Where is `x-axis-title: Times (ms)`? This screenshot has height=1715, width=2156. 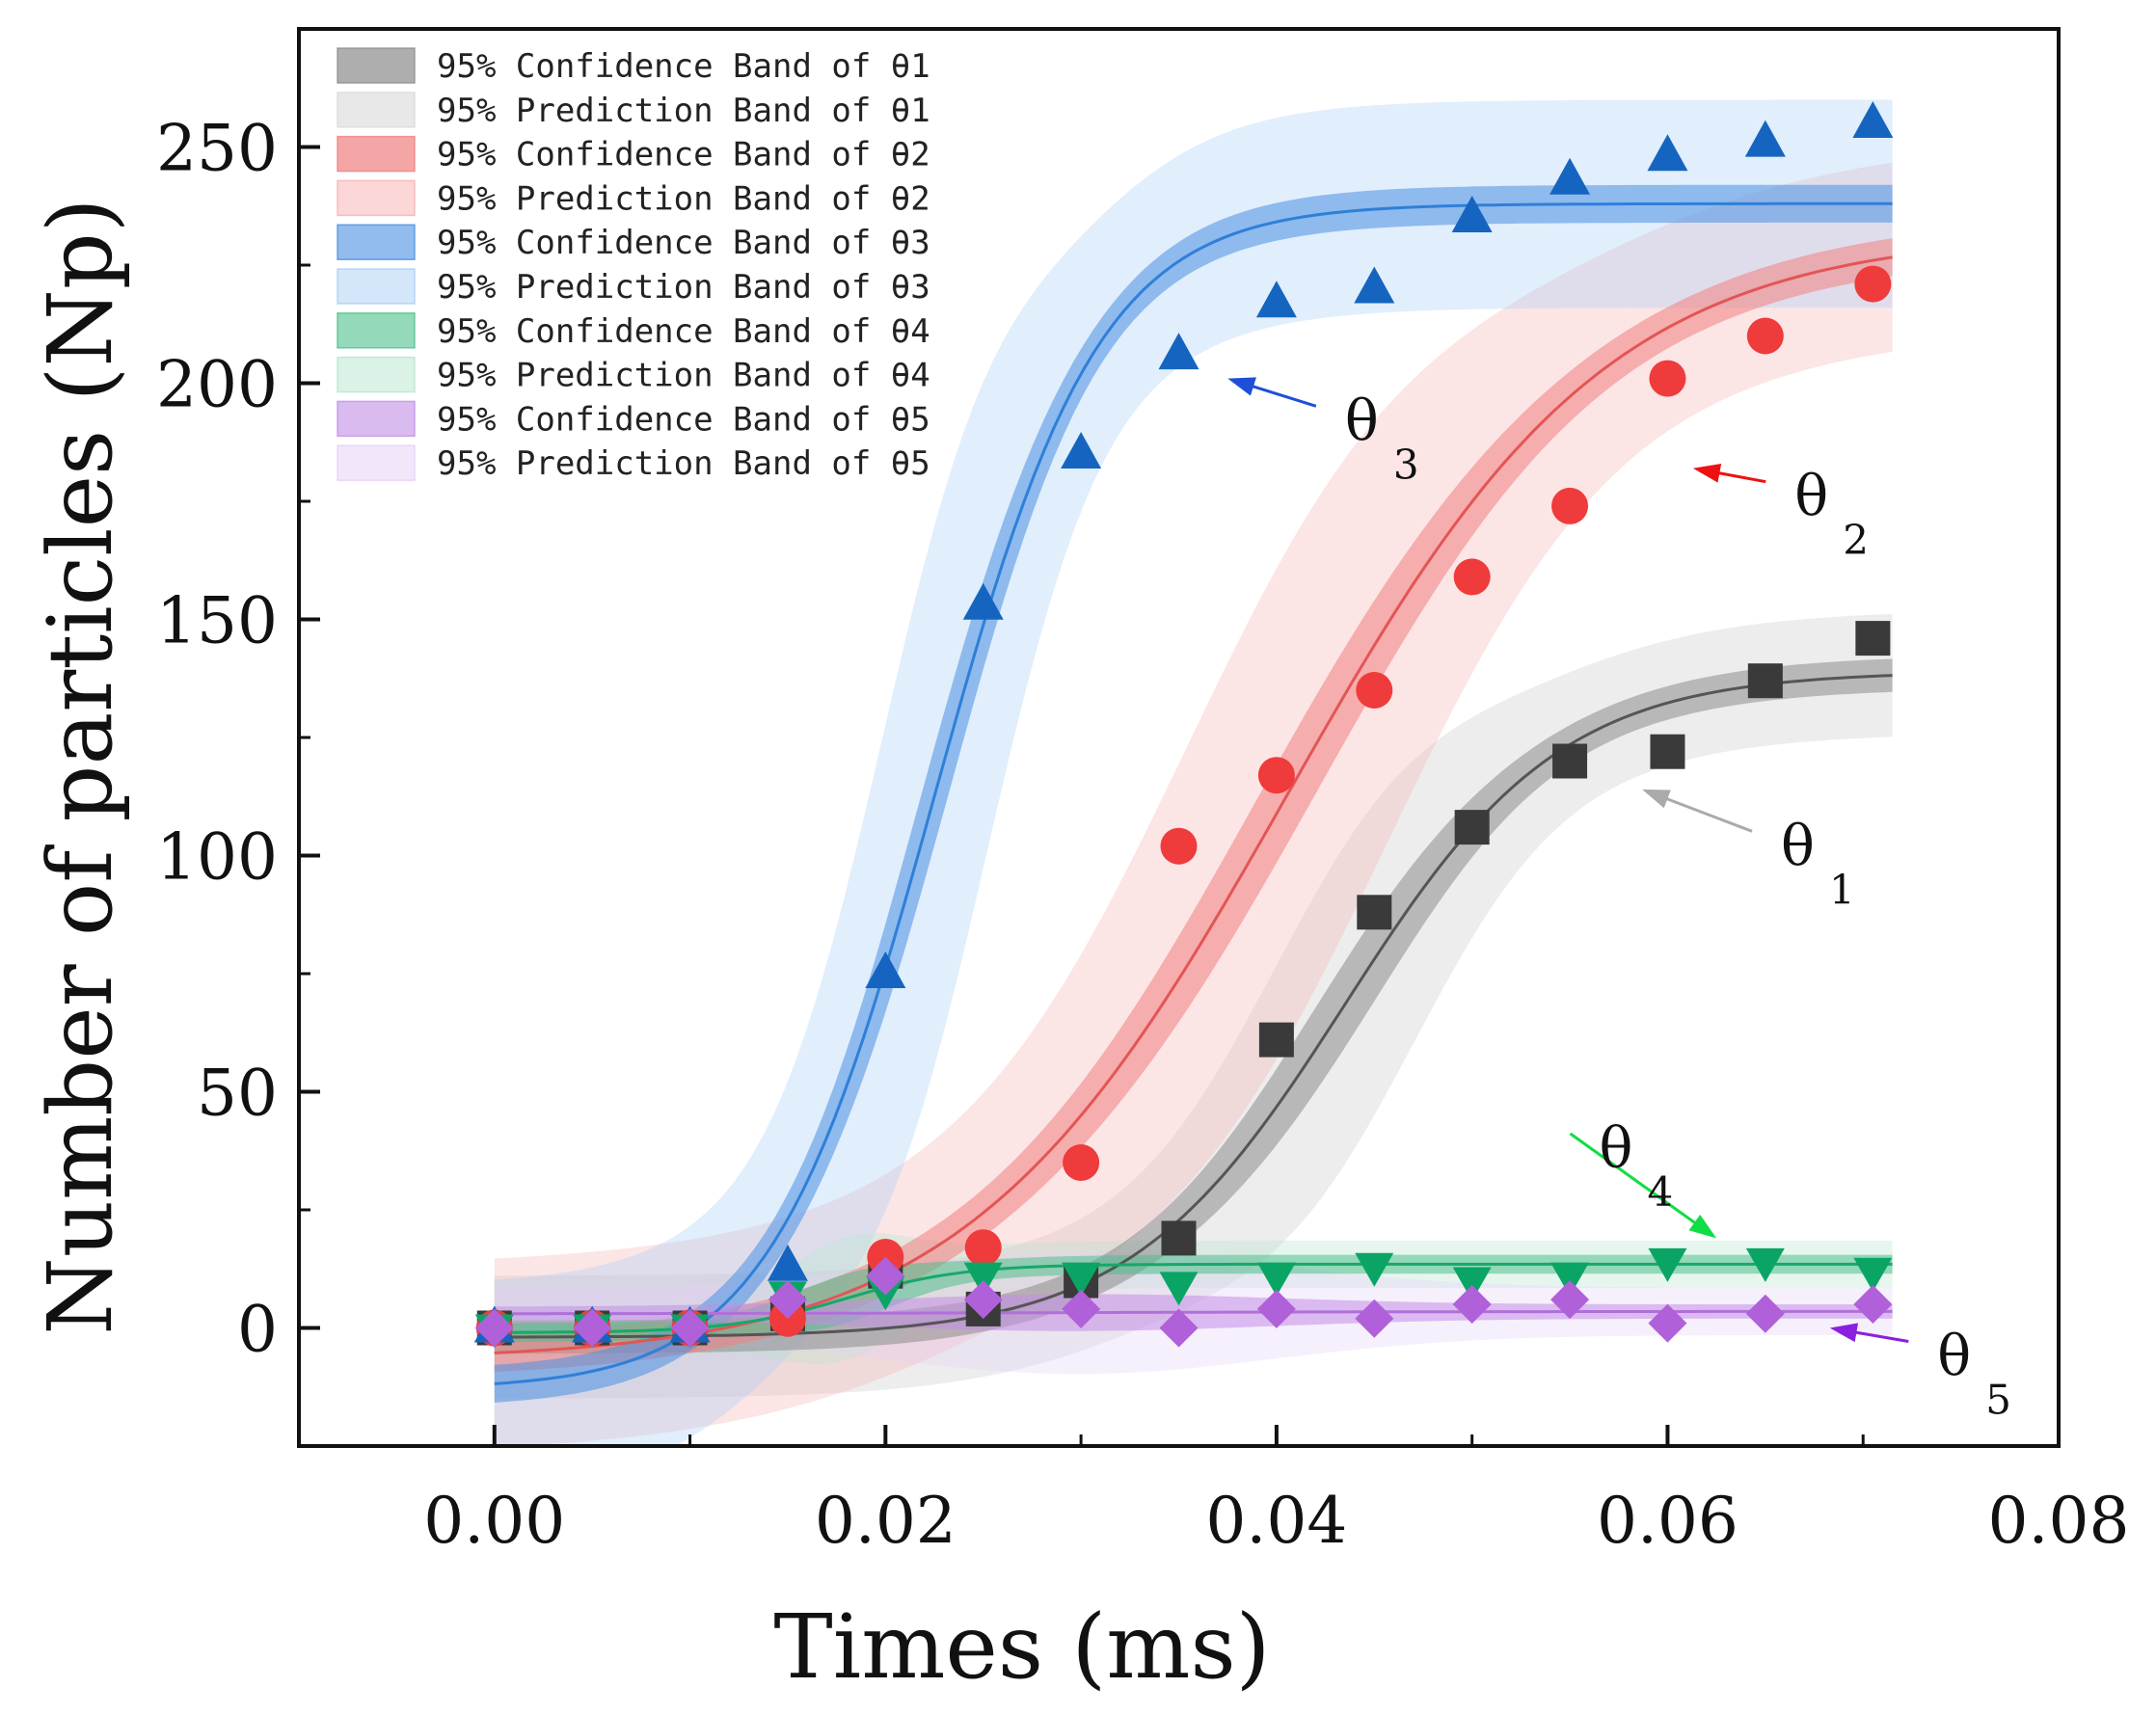 x-axis-title: Times (ms) is located at coordinates (1021, 1647).